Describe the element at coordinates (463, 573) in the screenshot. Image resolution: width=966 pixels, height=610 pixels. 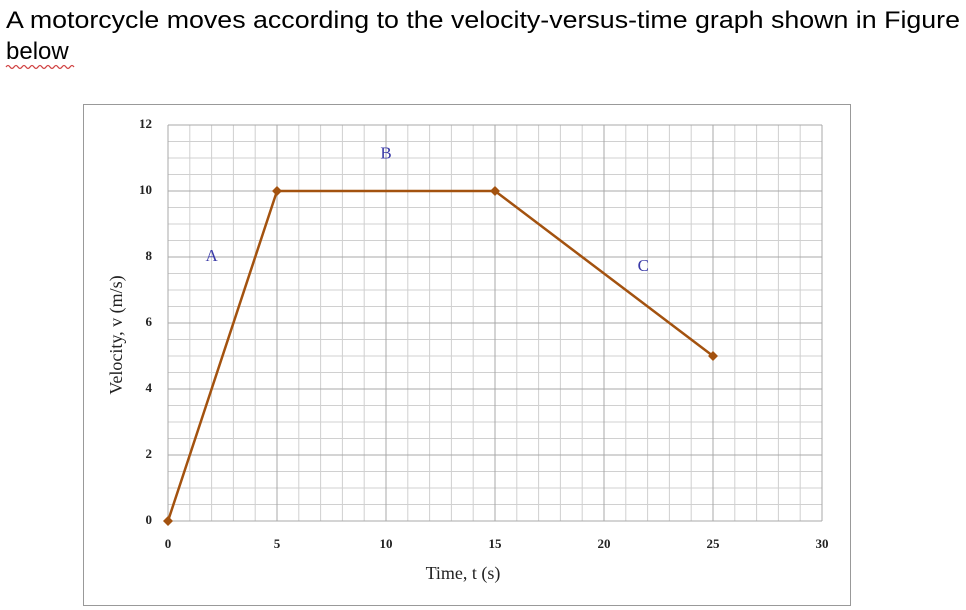
I see `x-axis-label: Time, t (s)` at that location.